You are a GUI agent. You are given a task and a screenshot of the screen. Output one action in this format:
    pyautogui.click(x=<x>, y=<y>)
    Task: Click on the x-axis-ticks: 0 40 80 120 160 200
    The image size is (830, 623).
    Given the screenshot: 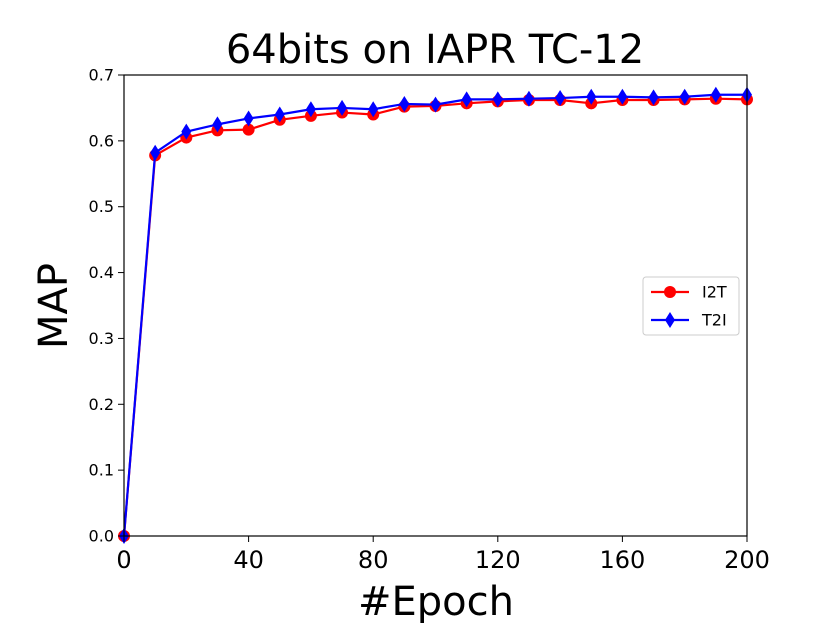 What is the action you would take?
    pyautogui.click(x=443, y=555)
    